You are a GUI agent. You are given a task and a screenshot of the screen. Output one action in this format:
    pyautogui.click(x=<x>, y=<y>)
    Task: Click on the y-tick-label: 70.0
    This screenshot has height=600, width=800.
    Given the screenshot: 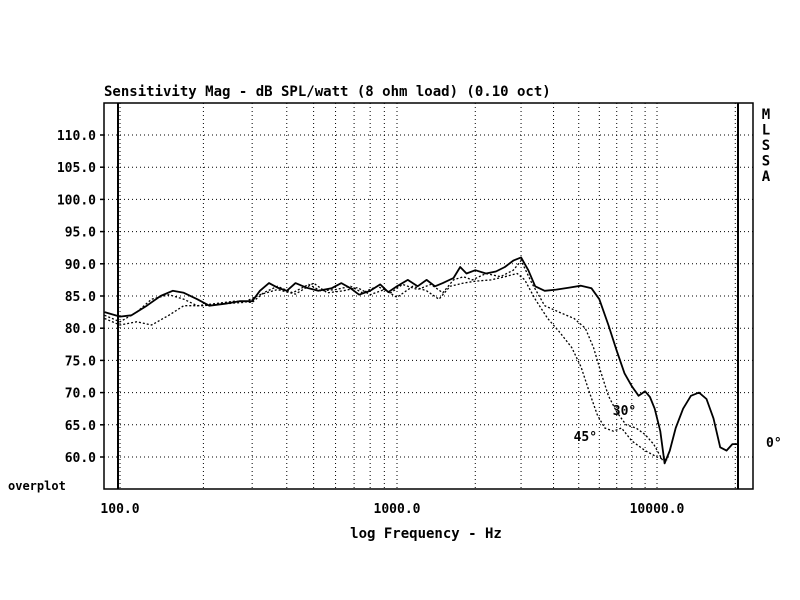 What is the action you would take?
    pyautogui.click(x=80, y=394)
    